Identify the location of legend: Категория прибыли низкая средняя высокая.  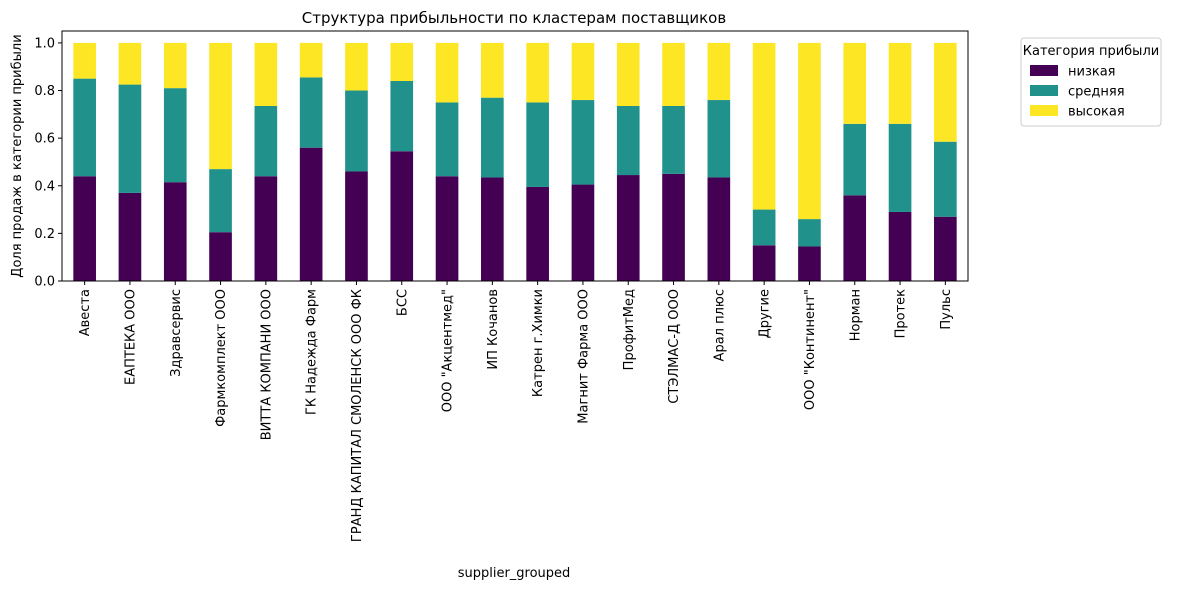
(1091, 82).